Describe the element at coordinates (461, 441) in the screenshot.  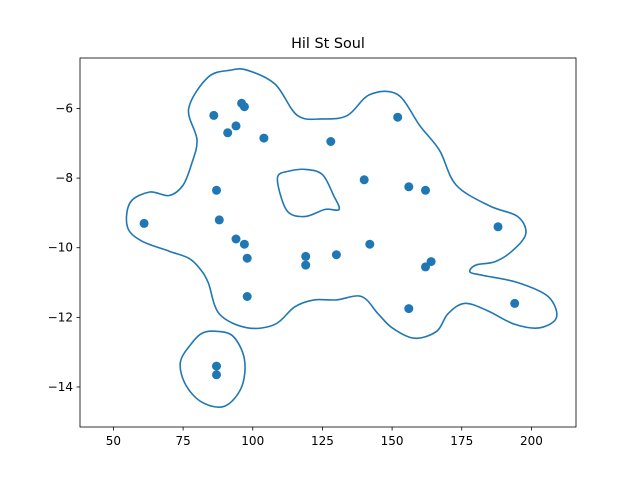
I see `x-tick-label: 175` at that location.